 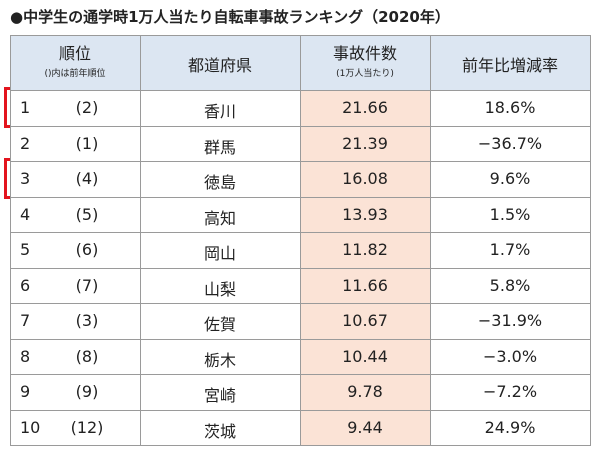 What do you see at coordinates (25, 178) in the screenshot?
I see `rank: 3` at bounding box center [25, 178].